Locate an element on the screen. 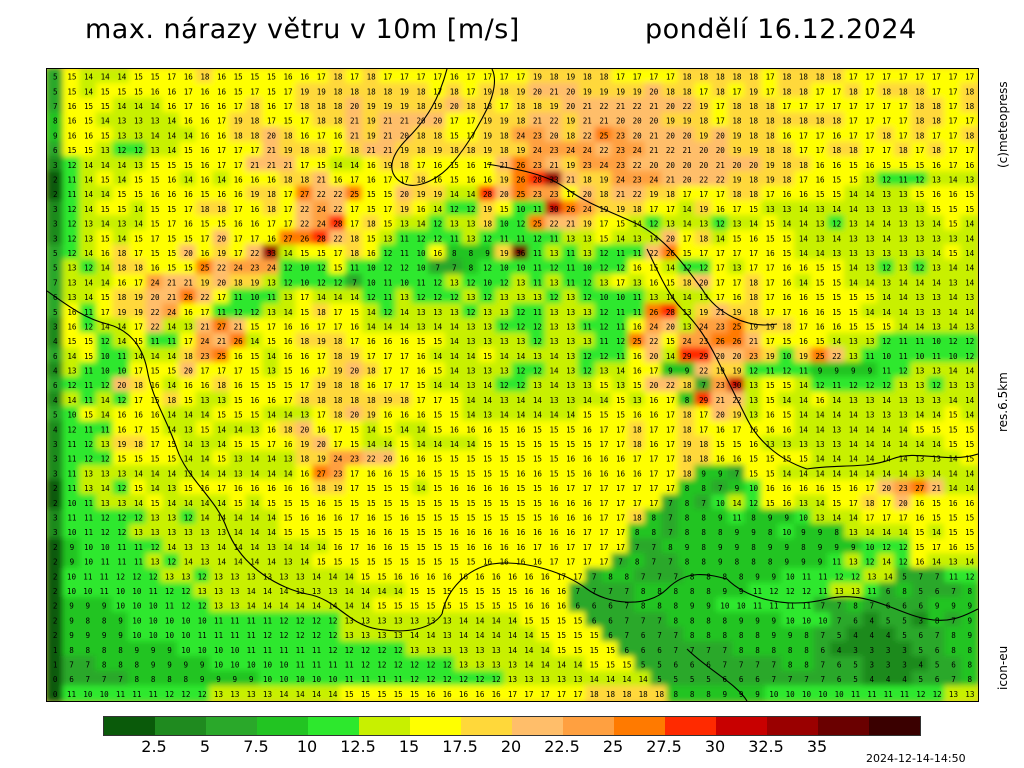 The height and width of the screenshot is (768, 1024). grid-value: 20 is located at coordinates (405, 135).